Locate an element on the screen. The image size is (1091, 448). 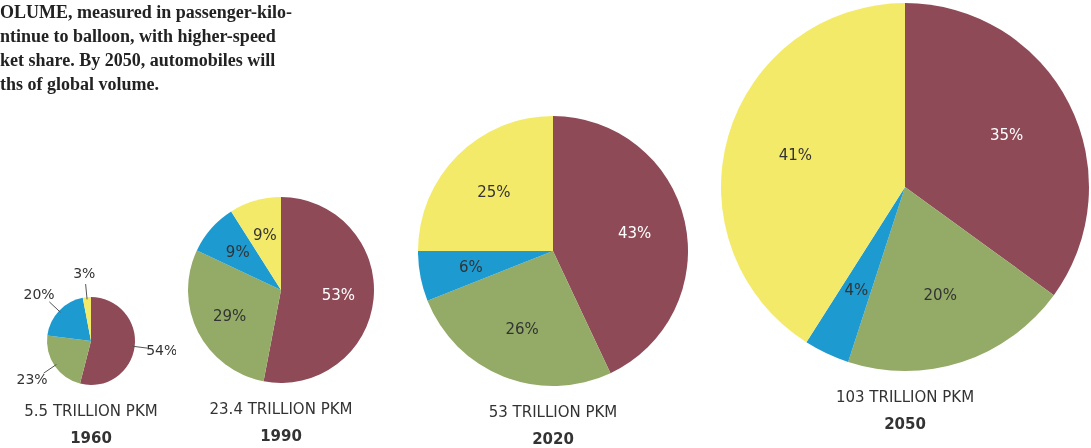
text: 103 TRILLION PKM is located at coordinates (905, 397).